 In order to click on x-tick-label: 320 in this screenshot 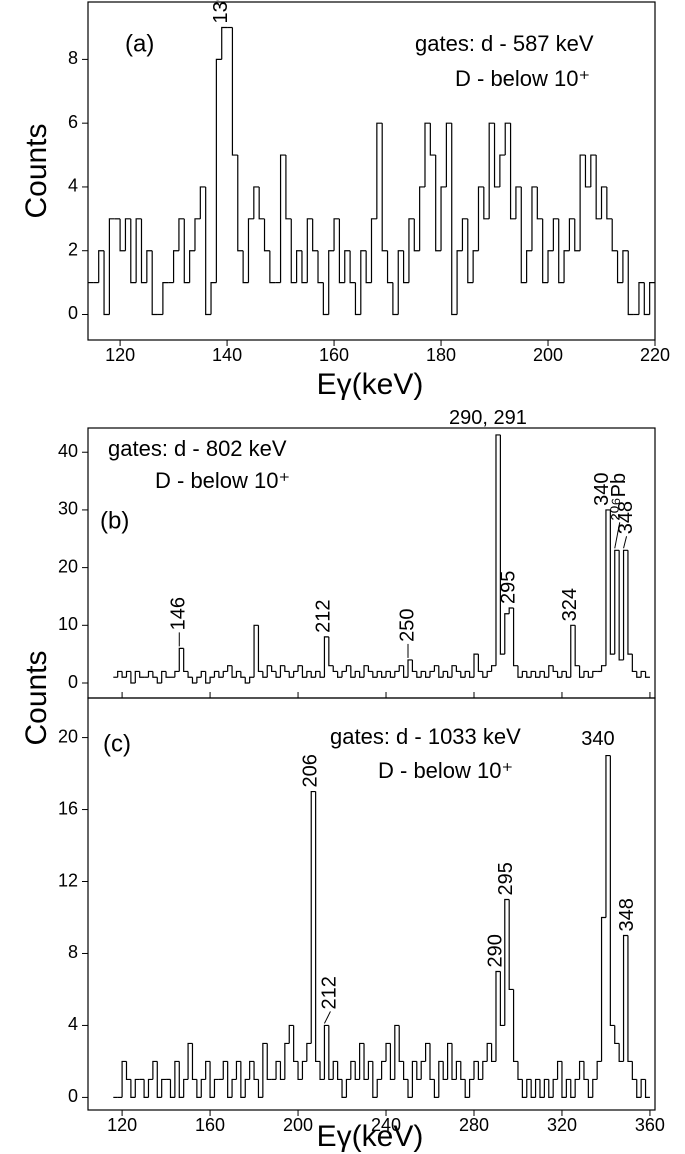, I will do `click(562, 1125)`.